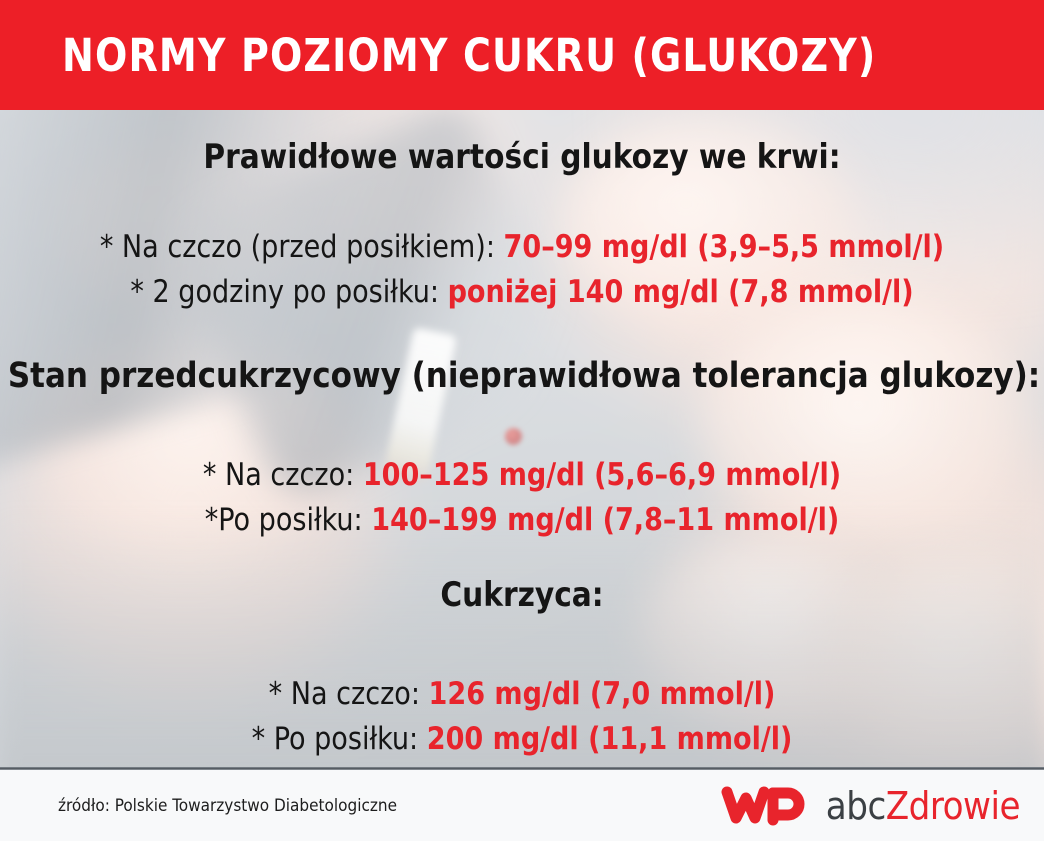  Describe the element at coordinates (522, 768) in the screenshot. I see `footer-divider` at that location.